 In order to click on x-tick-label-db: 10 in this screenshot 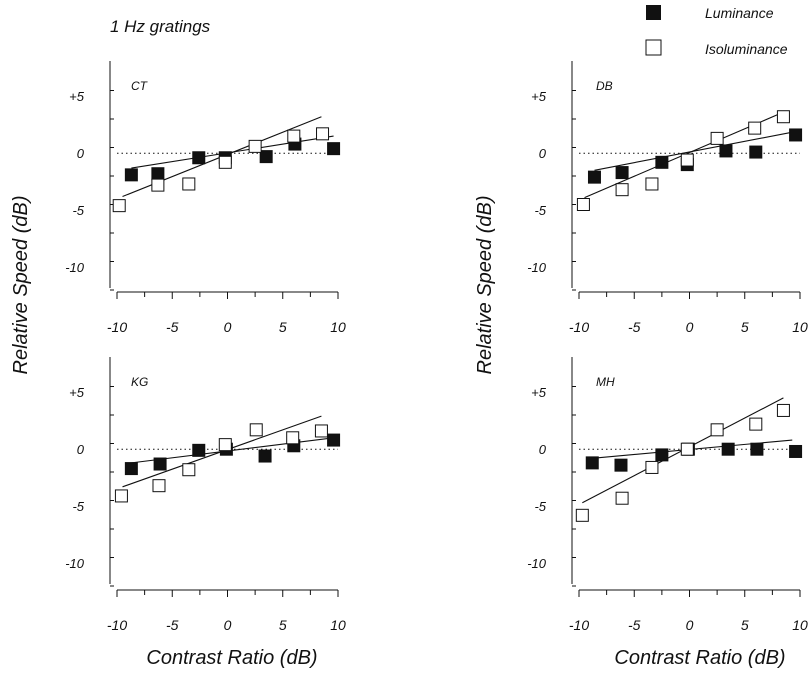, I will do `click(800, 327)`.